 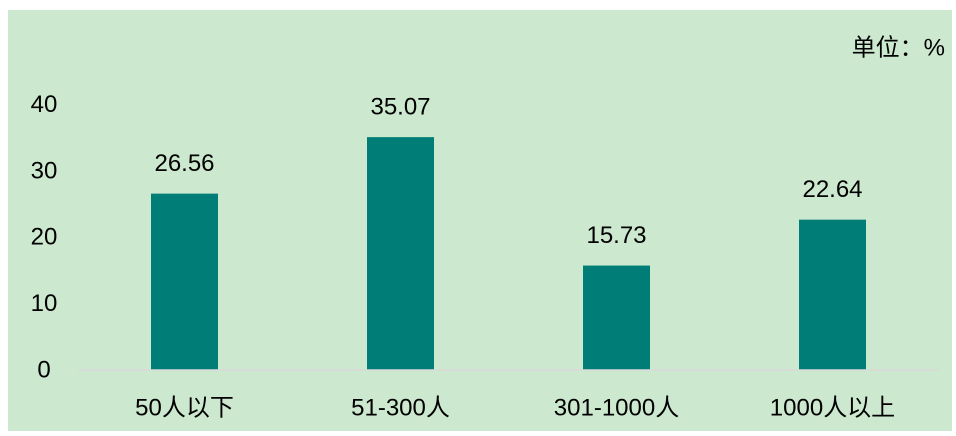 I want to click on category-label: 301-1000人, so click(x=616, y=408).